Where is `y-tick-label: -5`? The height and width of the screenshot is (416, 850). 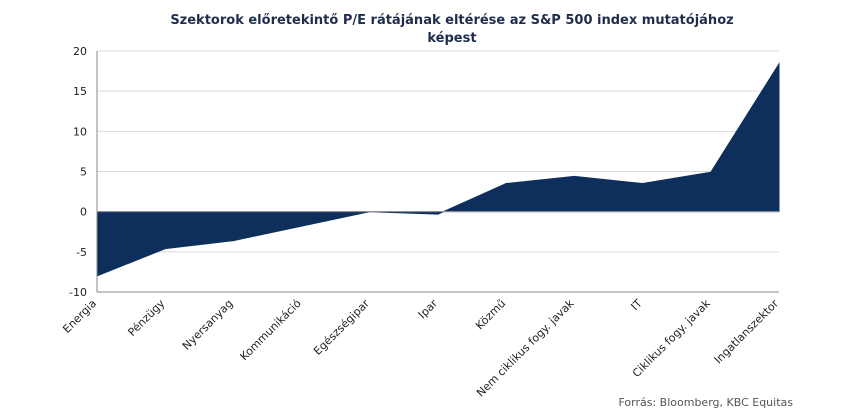 y-tick-label: -5 is located at coordinates (81, 252).